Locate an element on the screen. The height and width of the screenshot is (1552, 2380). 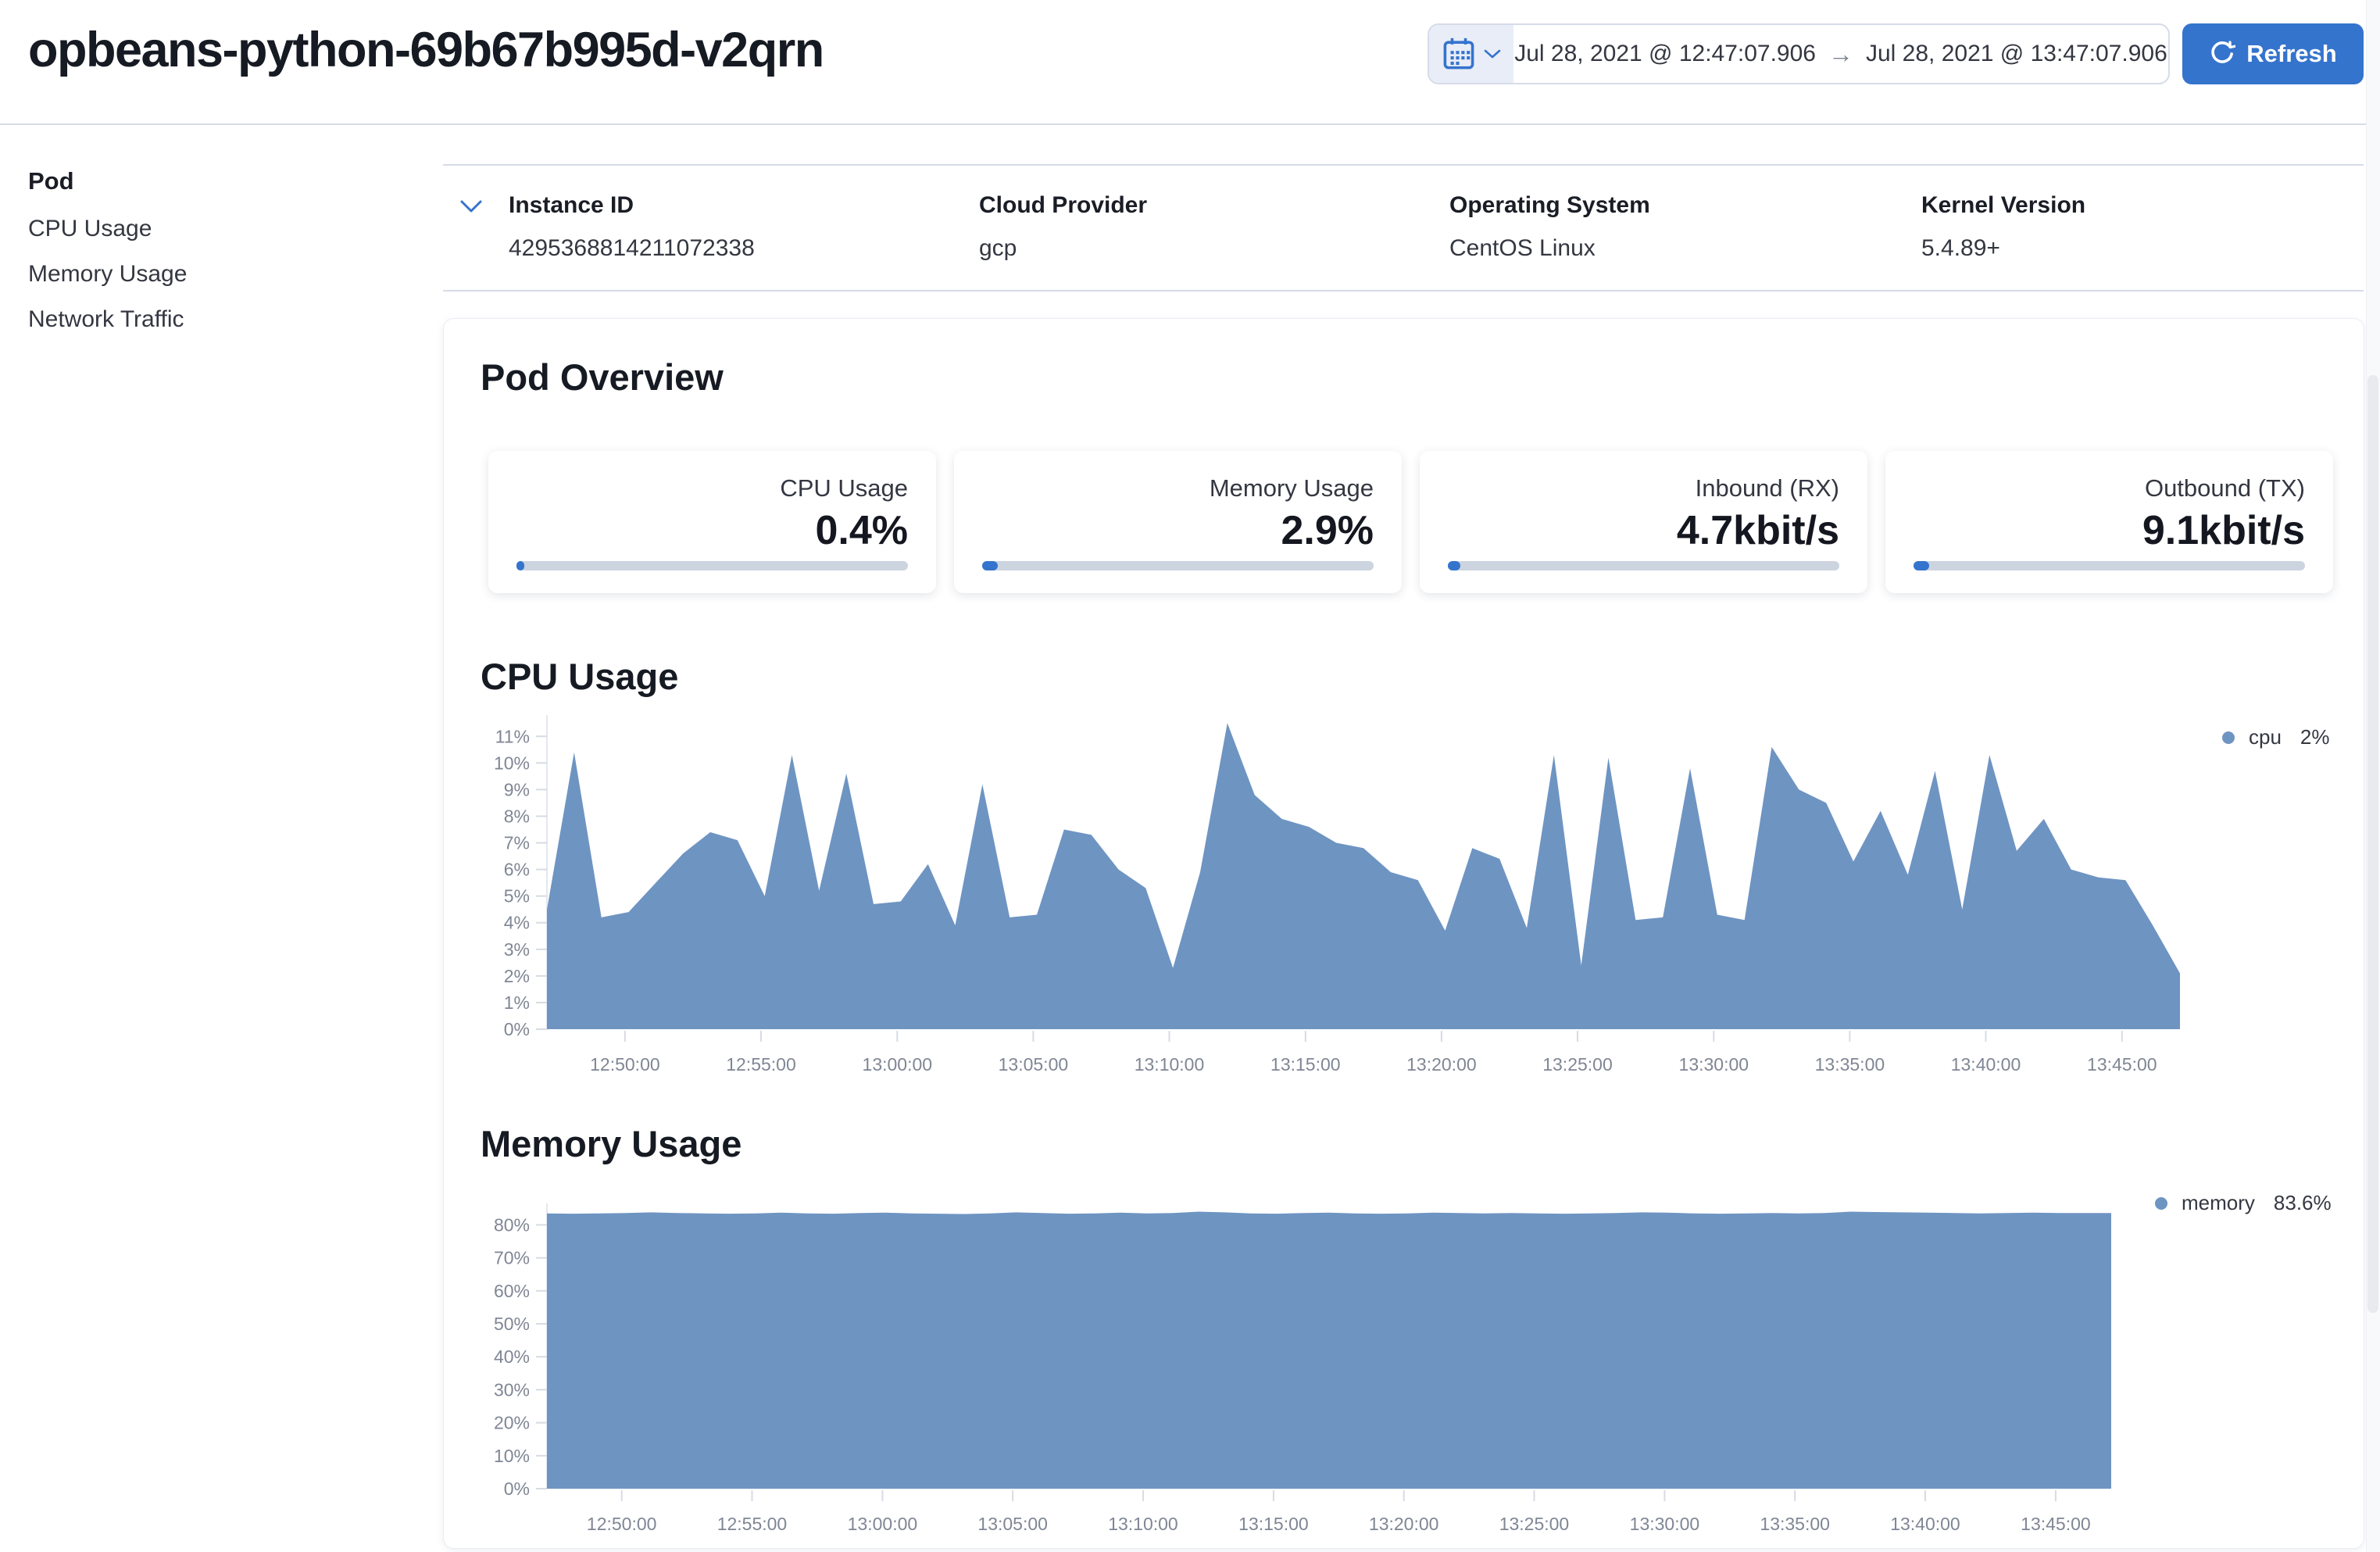
date-end: Jul 28, 2021 @ 13:47:07.906 is located at coordinates (2016, 53).